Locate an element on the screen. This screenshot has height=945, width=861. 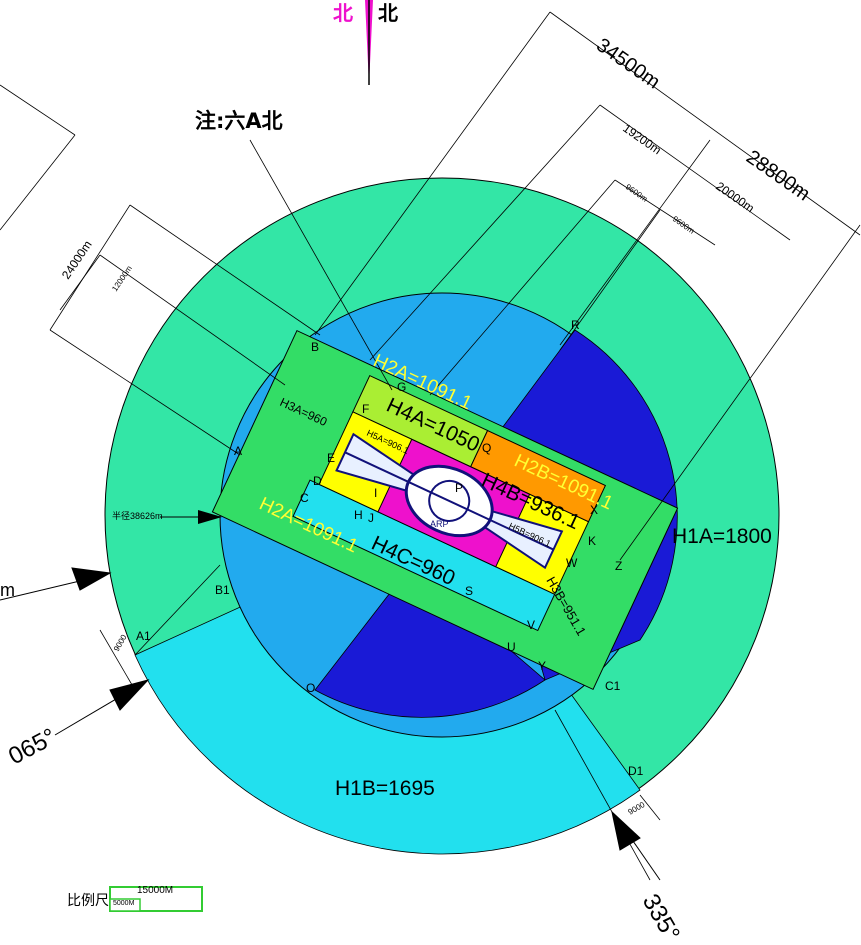
pt-h: H is located at coordinates (358, 515).